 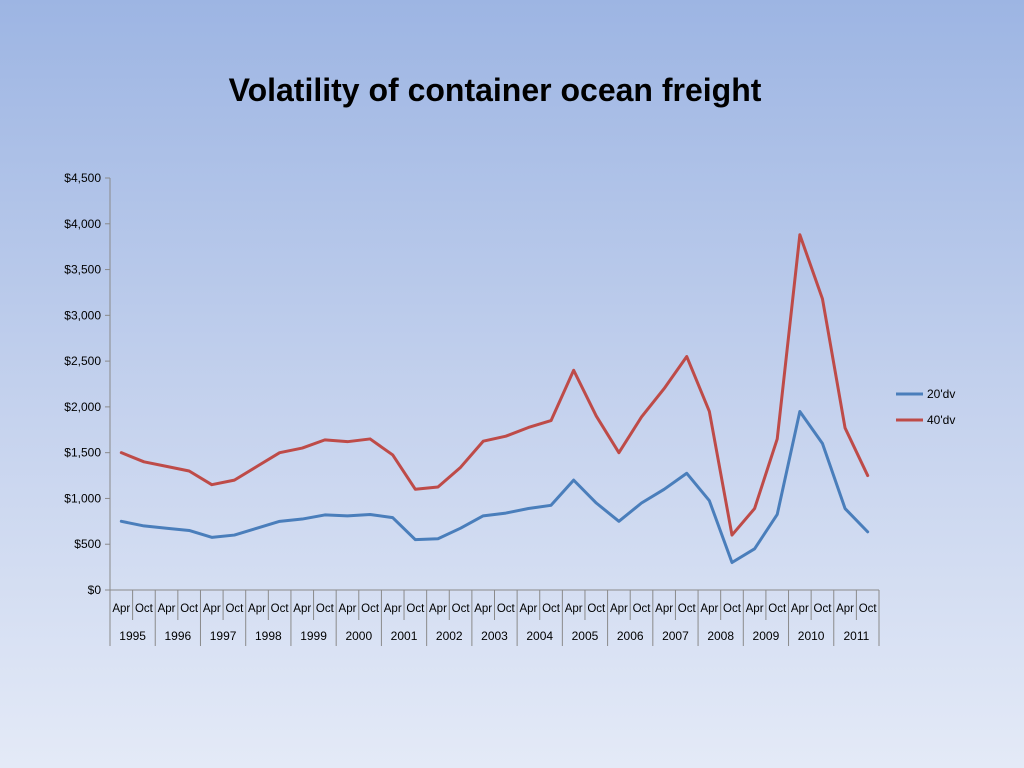 What do you see at coordinates (449, 636) in the screenshot?
I see `x-tick-label-year: 2002` at bounding box center [449, 636].